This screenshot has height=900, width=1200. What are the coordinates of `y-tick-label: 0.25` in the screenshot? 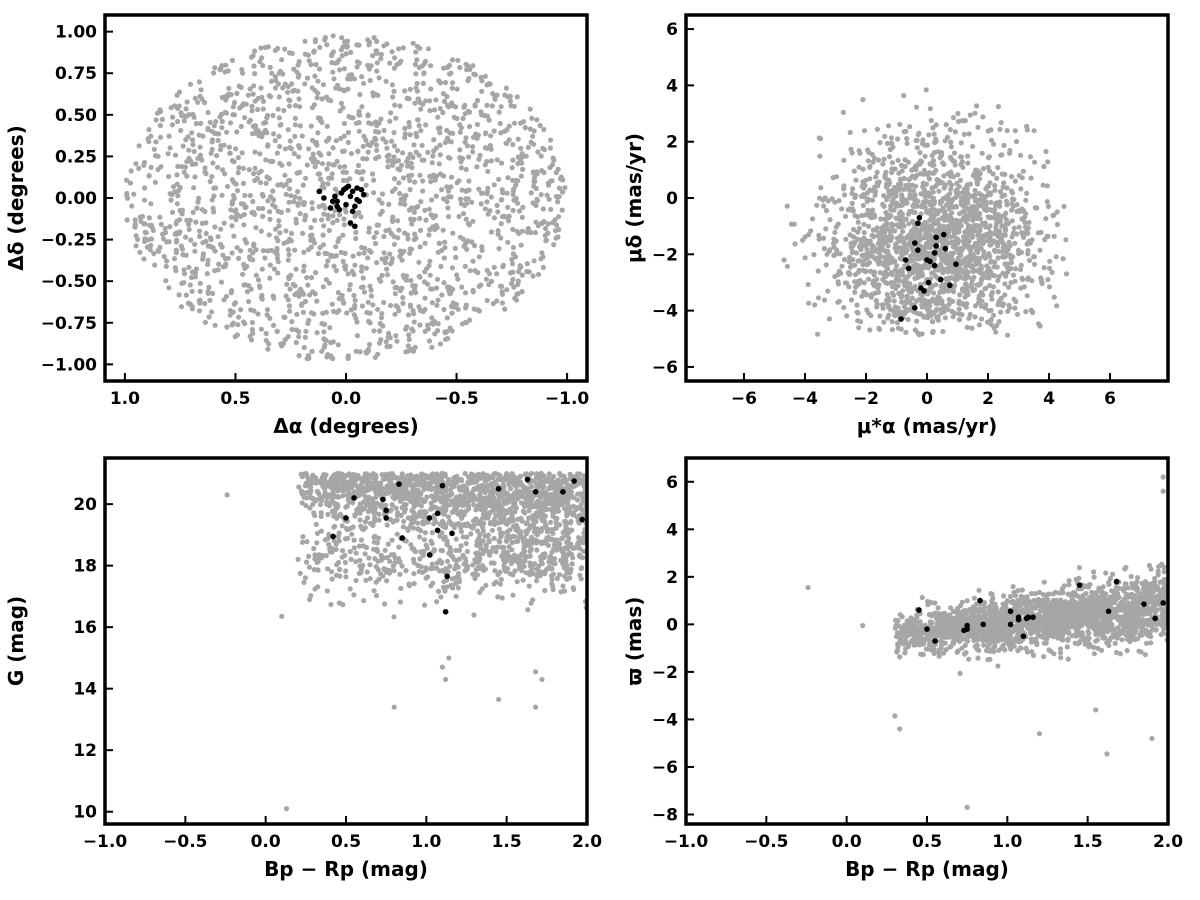 It's located at (76, 157).